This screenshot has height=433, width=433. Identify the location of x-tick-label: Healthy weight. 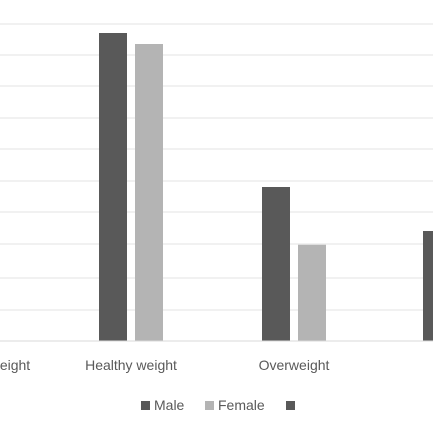
(131, 365).